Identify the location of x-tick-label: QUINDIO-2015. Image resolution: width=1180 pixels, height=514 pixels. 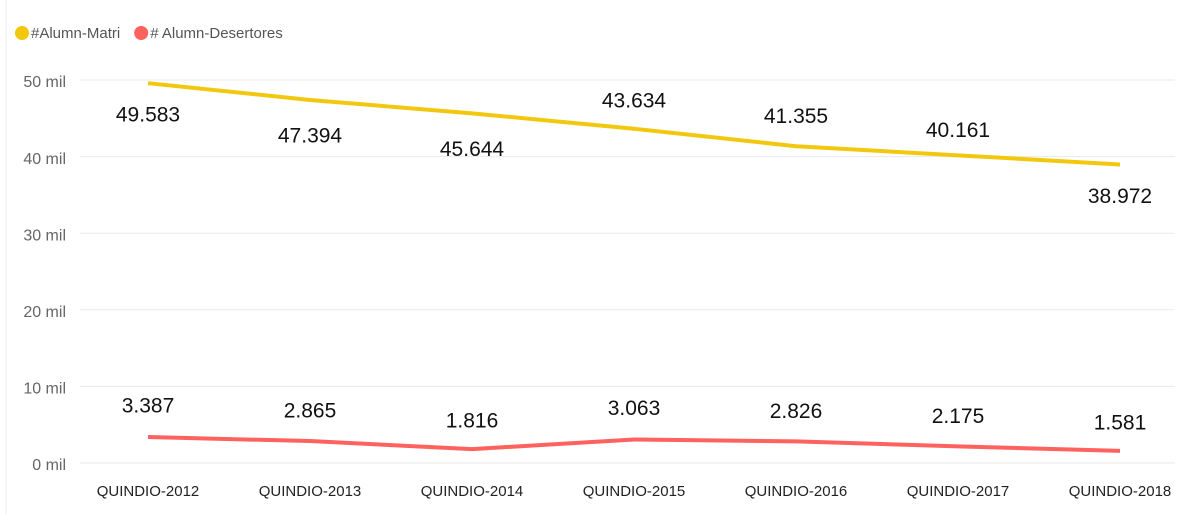
(634, 491).